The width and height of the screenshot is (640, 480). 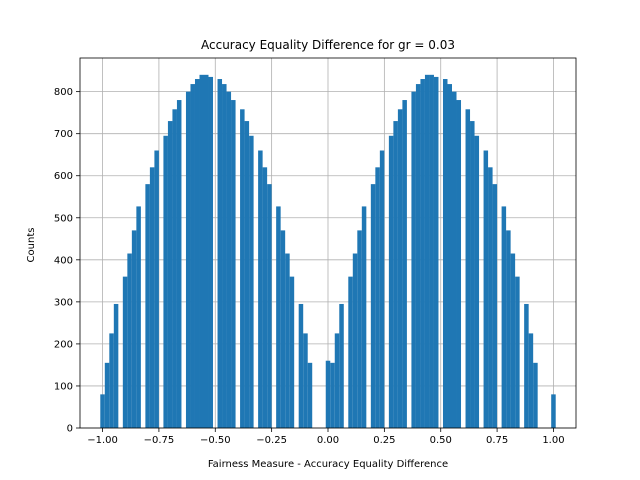 What do you see at coordinates (497, 440) in the screenshot?
I see `x-tick-label: 0.75` at bounding box center [497, 440].